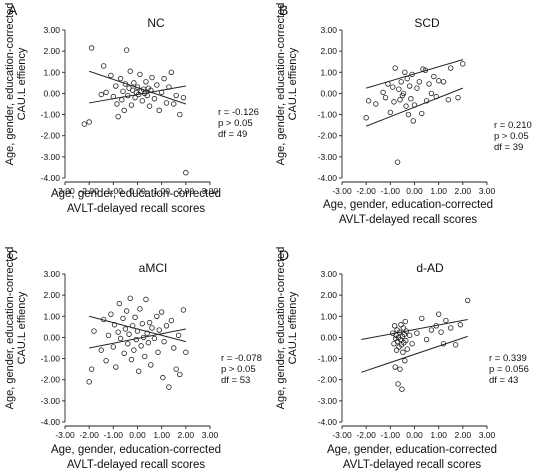 This screenshot has width=535, height=476. Describe the element at coordinates (328, 401) in the screenshot. I see `panel-d-y-tick-label: -3.00` at that location.